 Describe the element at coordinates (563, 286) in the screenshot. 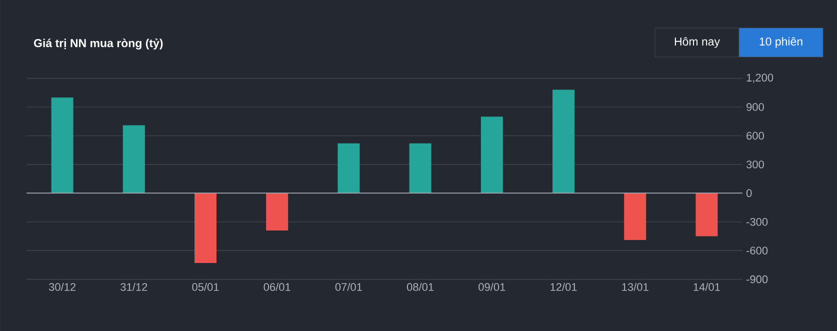

I see `x-tick-label: 12/01` at that location.